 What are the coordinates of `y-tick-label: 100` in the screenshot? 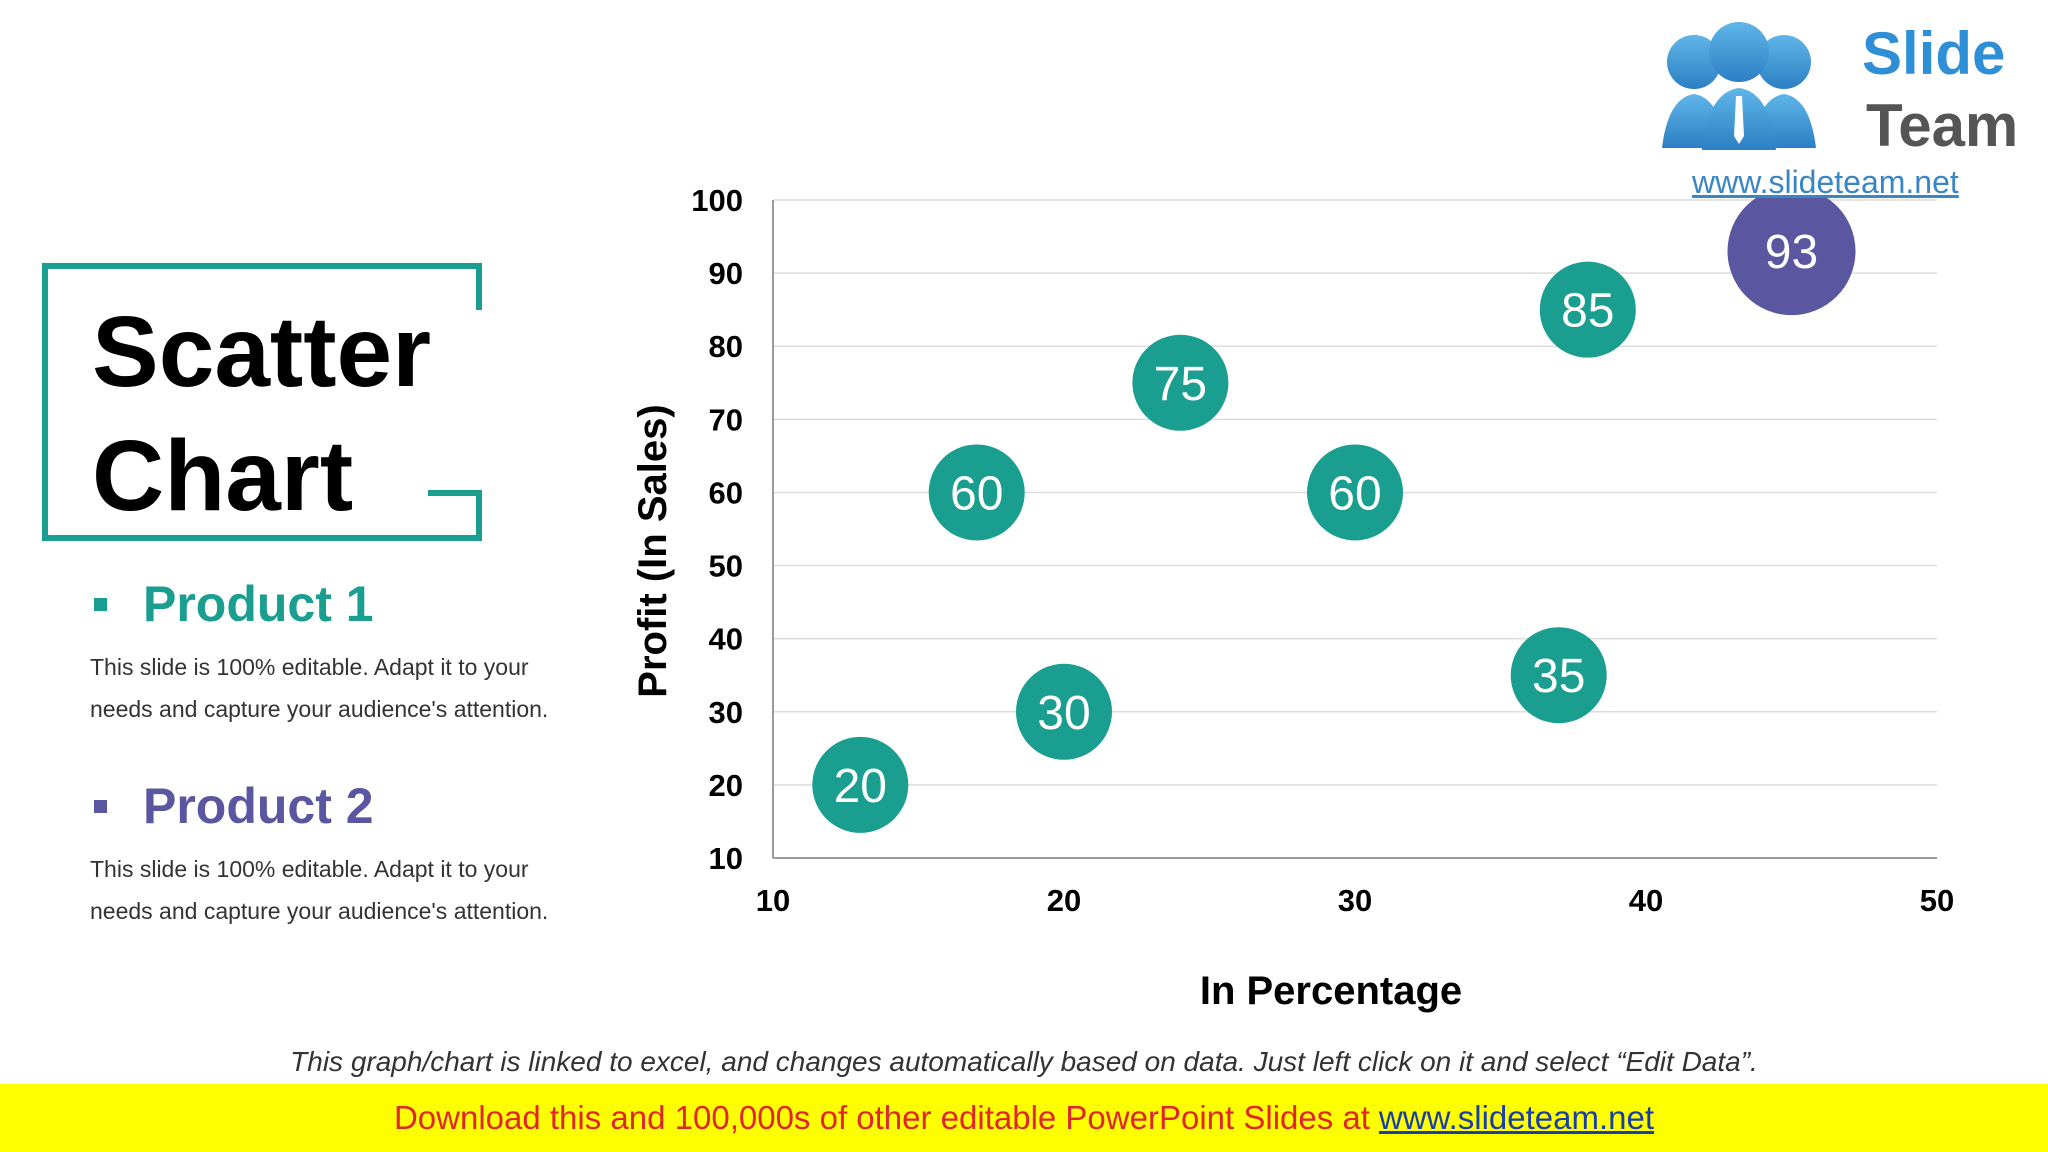 It's located at (717, 200).